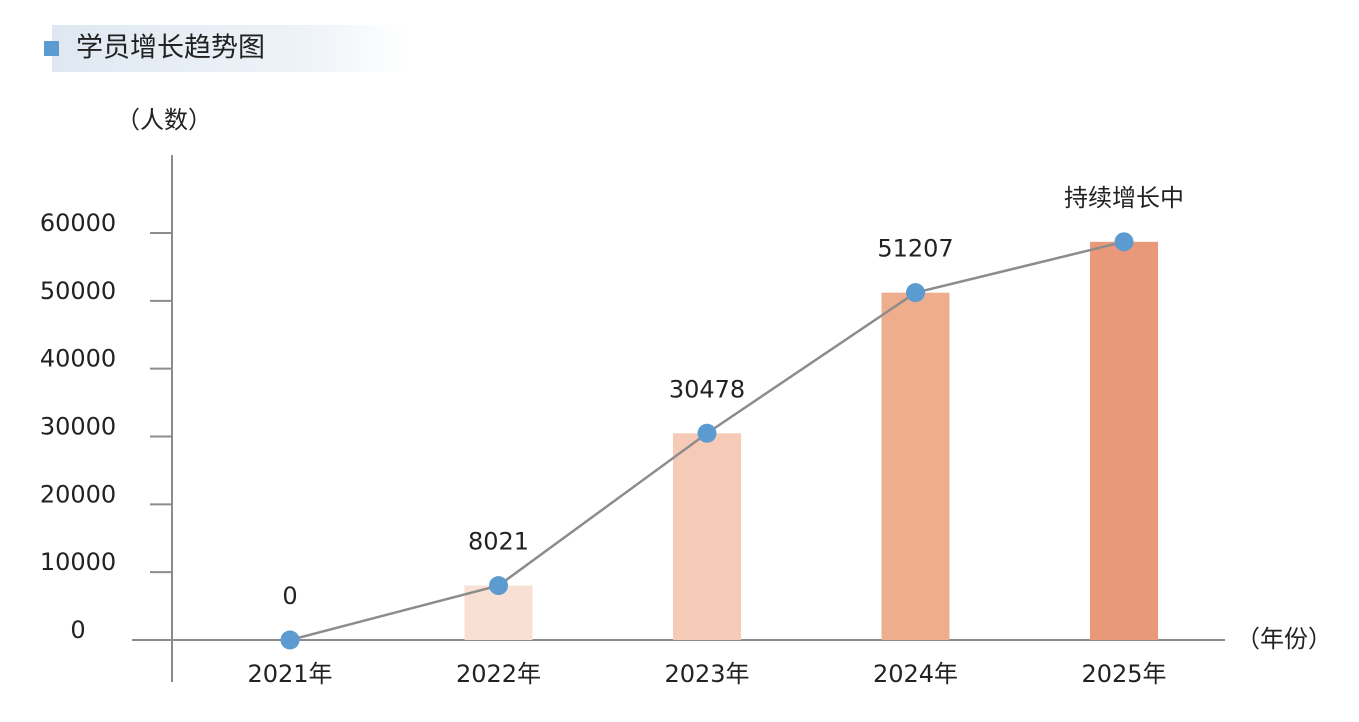  Describe the element at coordinates (1123, 674) in the screenshot. I see `x-tick-label: 2025年` at that location.